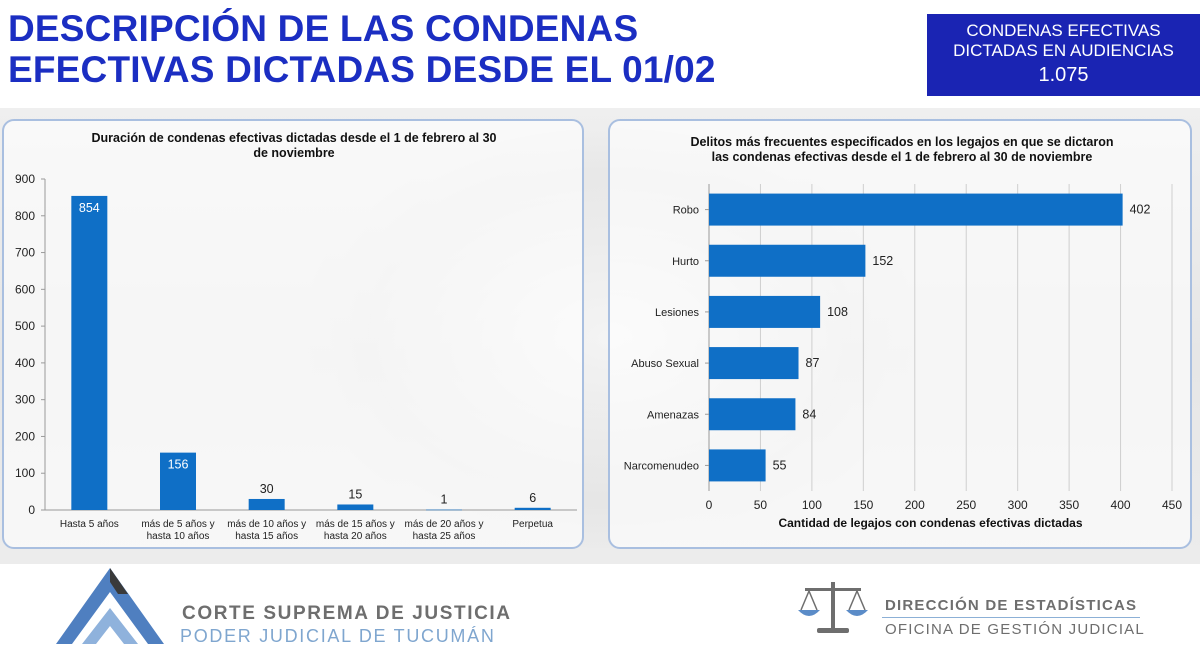 This screenshot has height=647, width=1200. Describe the element at coordinates (177, 524) in the screenshot. I see `x-tick-label: más de 5 años y` at that location.